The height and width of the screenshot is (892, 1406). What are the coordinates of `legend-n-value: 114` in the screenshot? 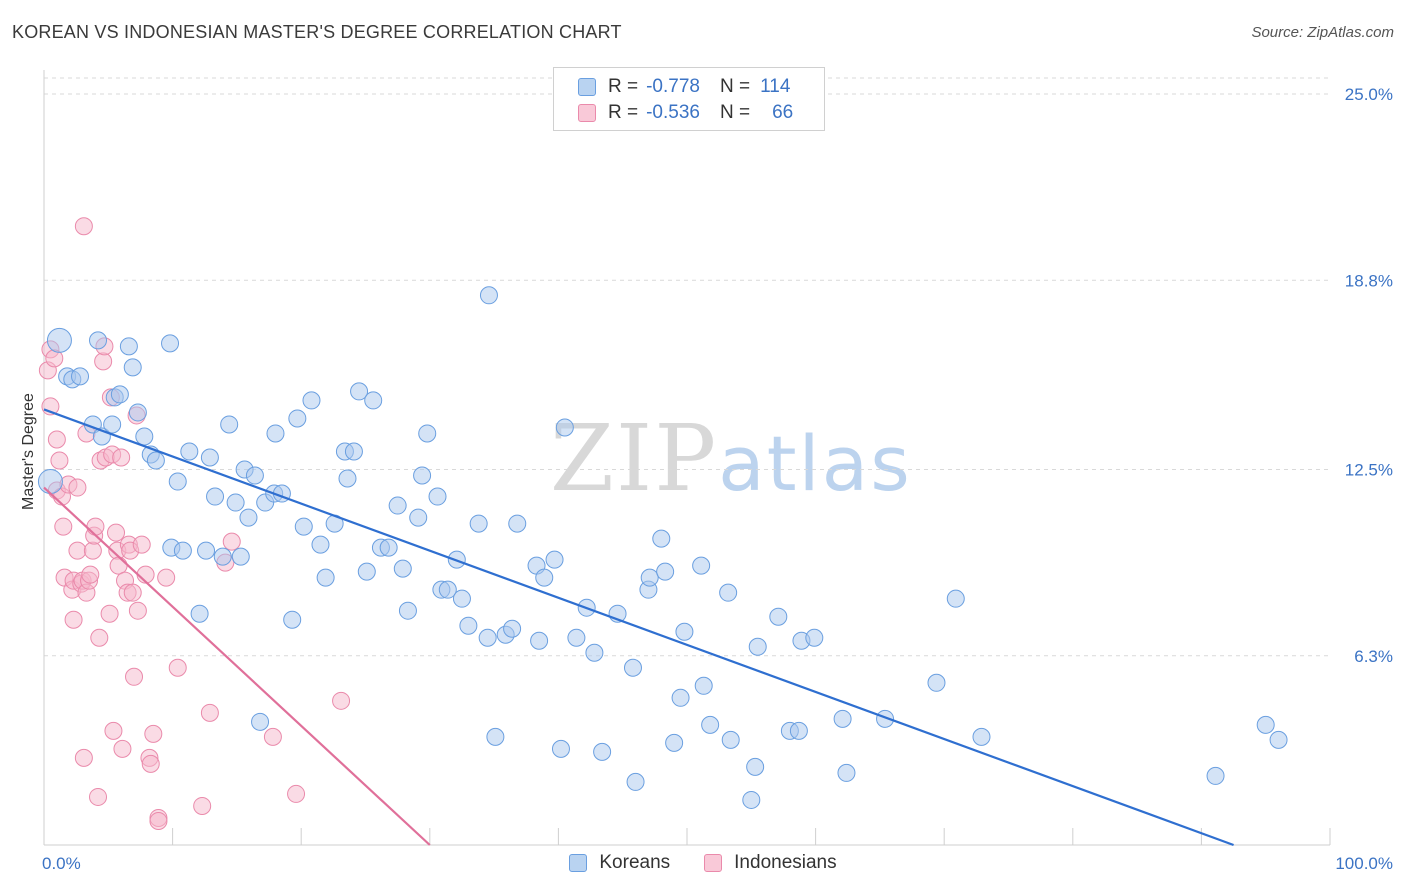 It's located at (775, 86).